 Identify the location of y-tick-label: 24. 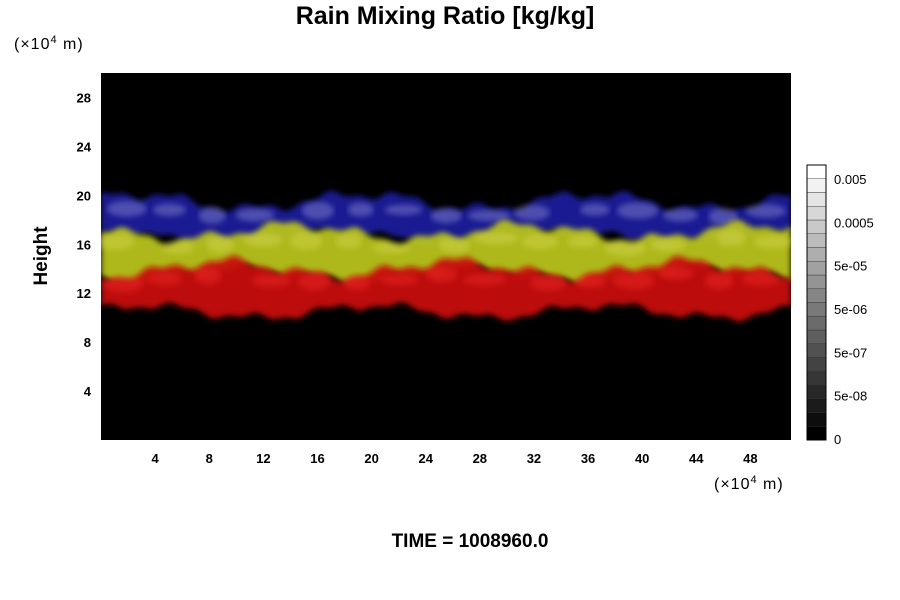
(84, 146).